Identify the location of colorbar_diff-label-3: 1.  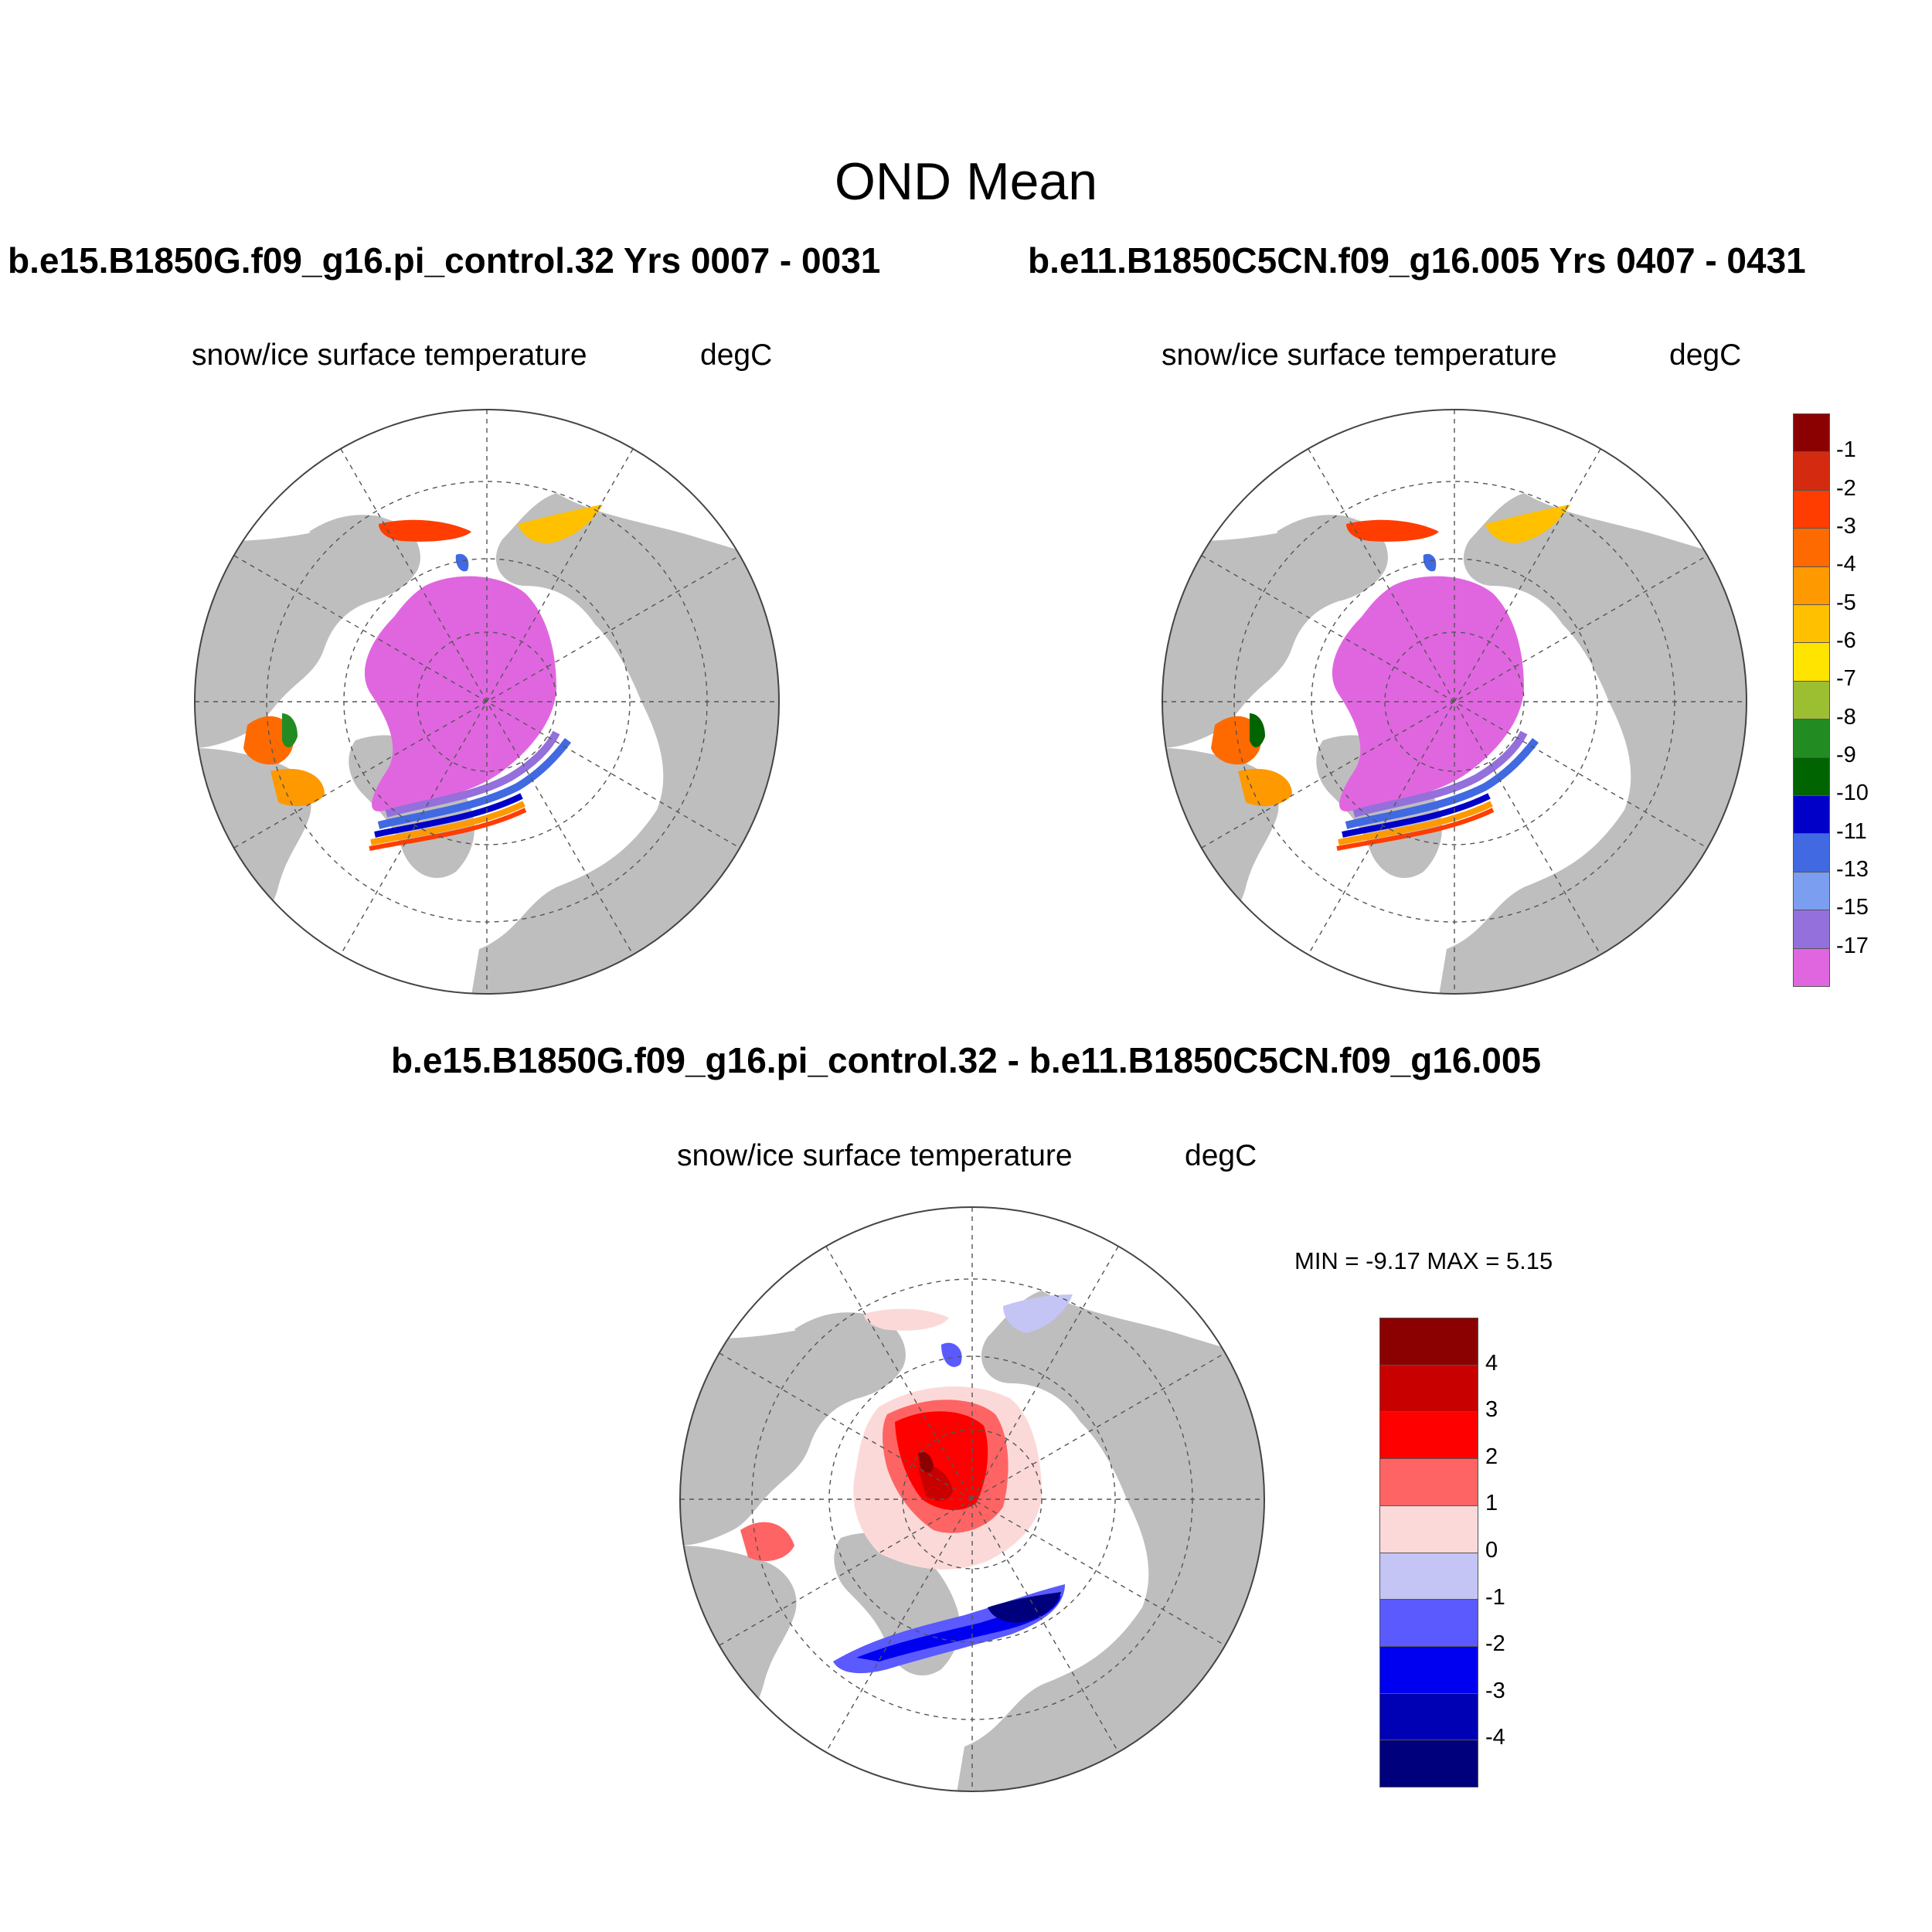
(1491, 1504).